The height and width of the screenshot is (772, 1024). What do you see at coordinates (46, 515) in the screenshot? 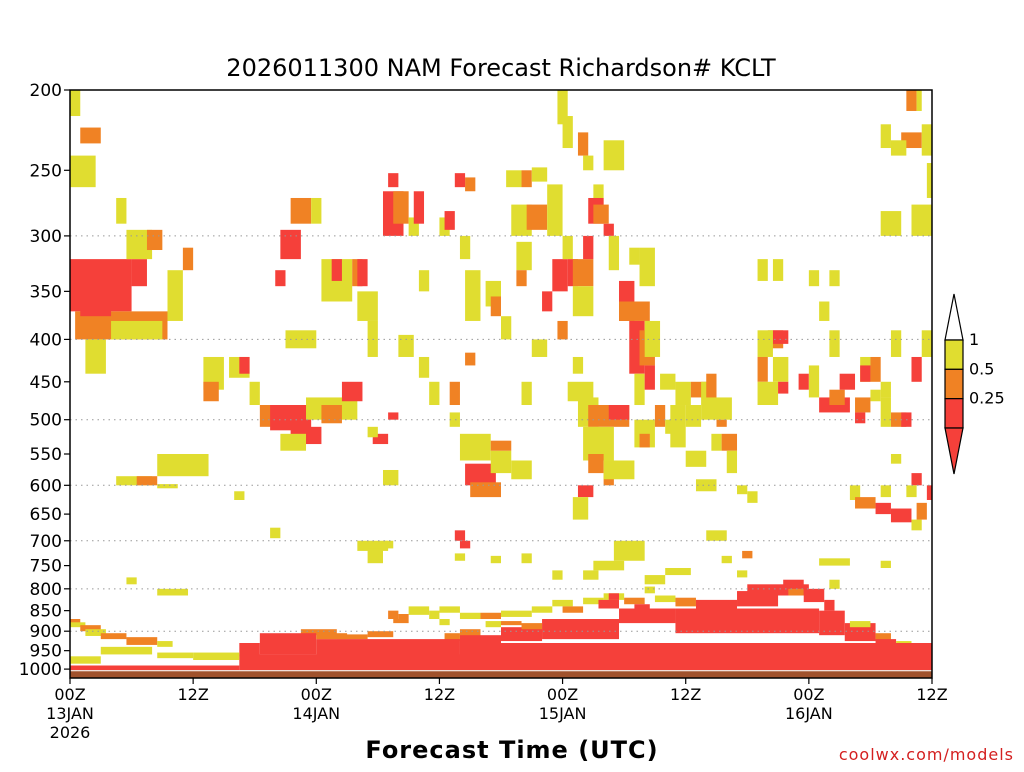
I see `y-tick-label: 650` at bounding box center [46, 515].